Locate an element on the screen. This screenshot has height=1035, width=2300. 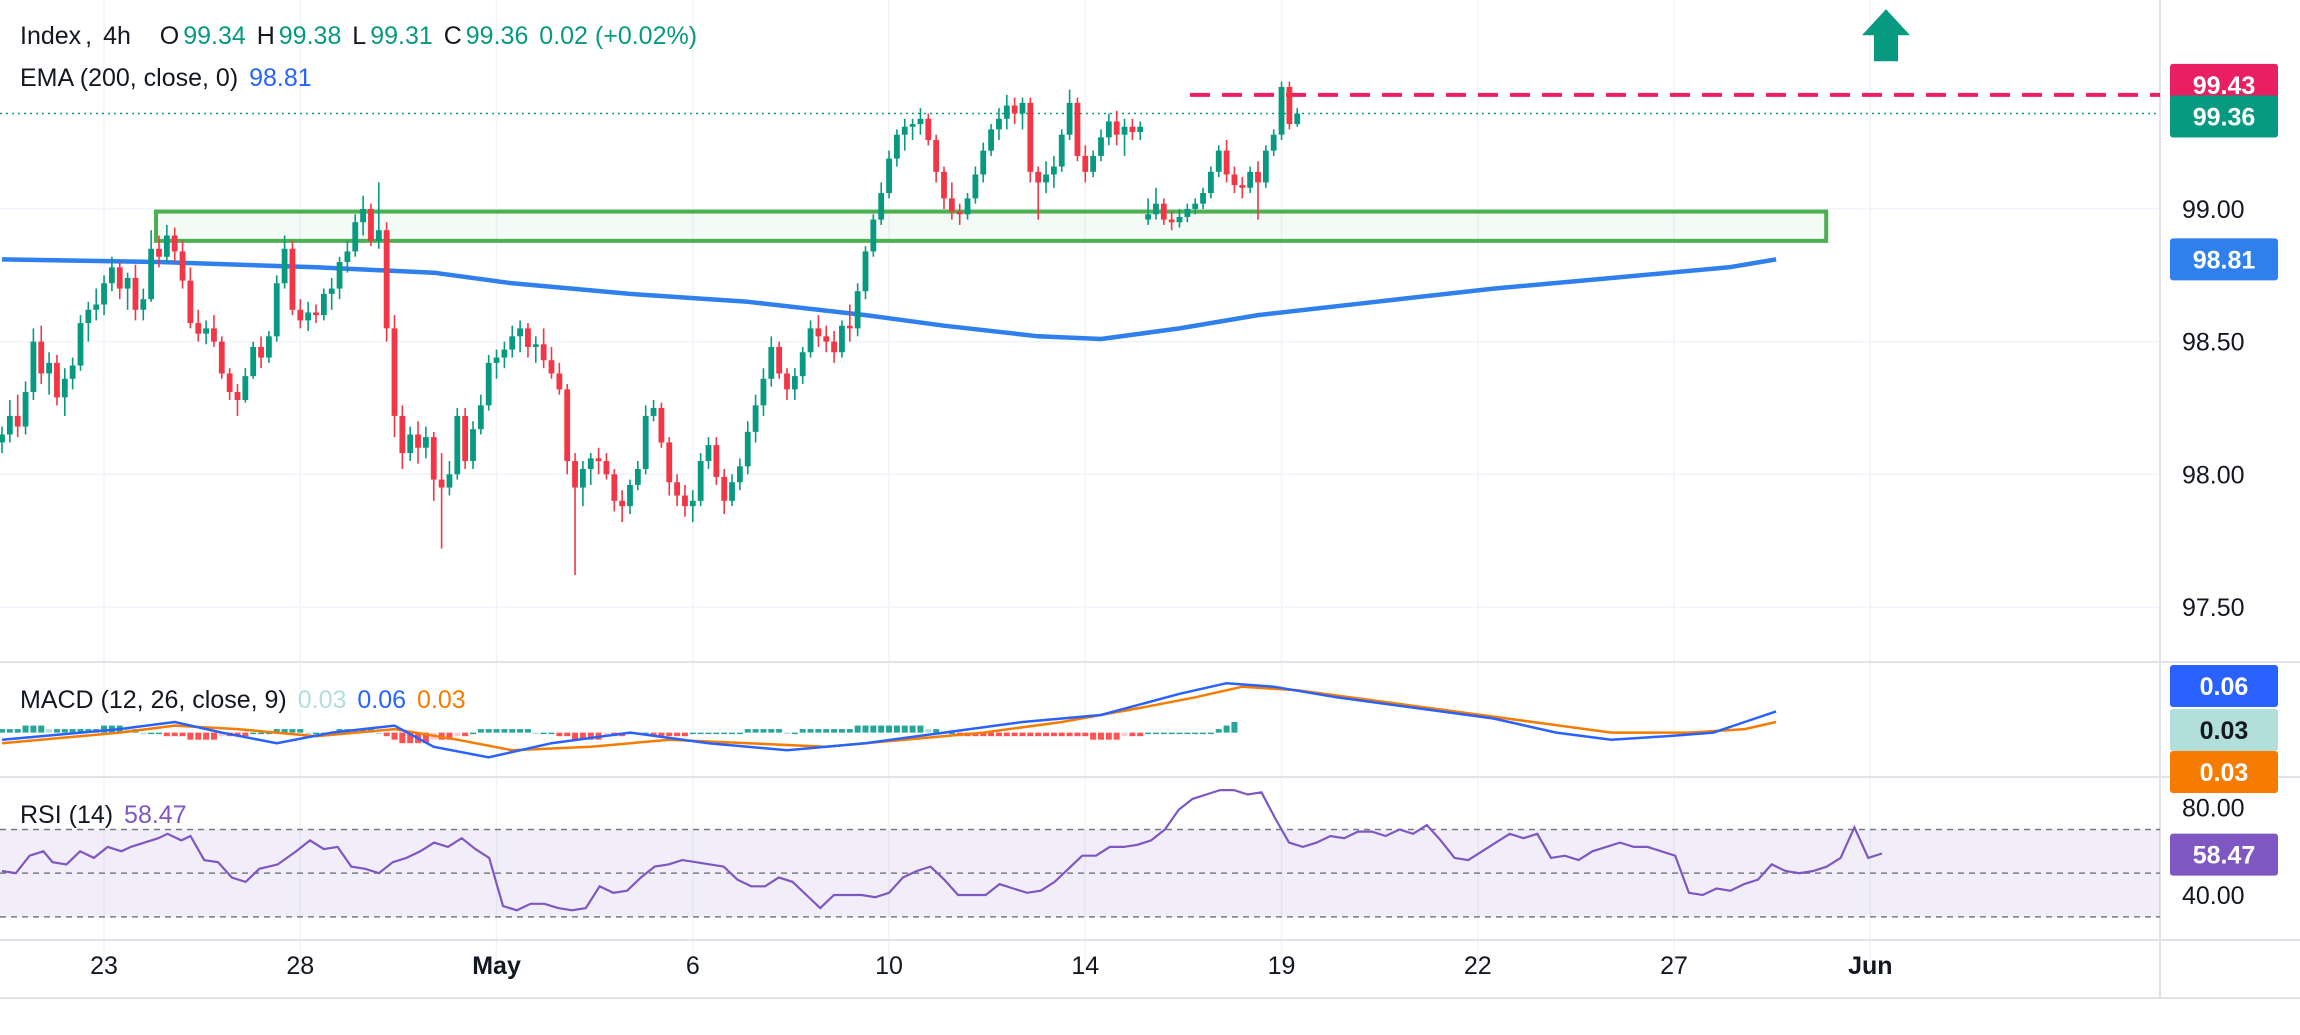
interval-label: 4h is located at coordinates (117, 36).